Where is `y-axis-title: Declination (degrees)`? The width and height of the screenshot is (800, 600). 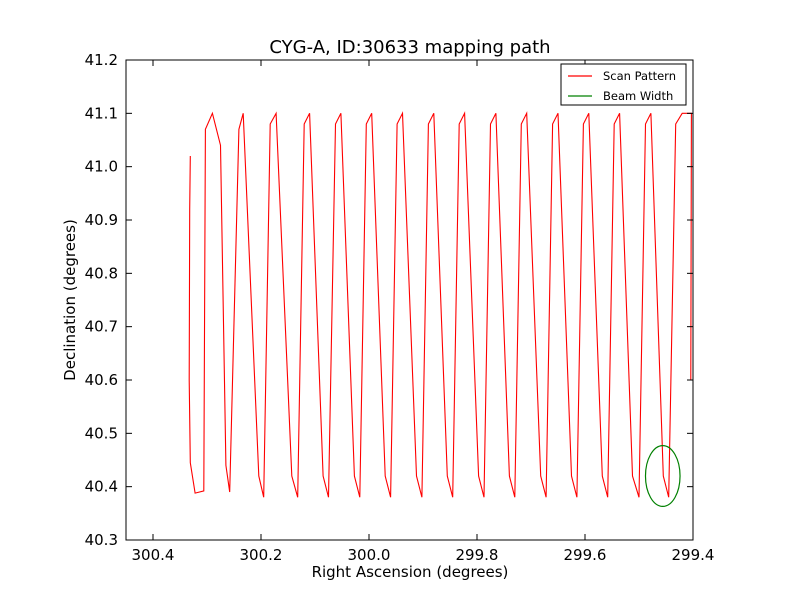
y-axis-title: Declination (degrees) is located at coordinates (70, 300).